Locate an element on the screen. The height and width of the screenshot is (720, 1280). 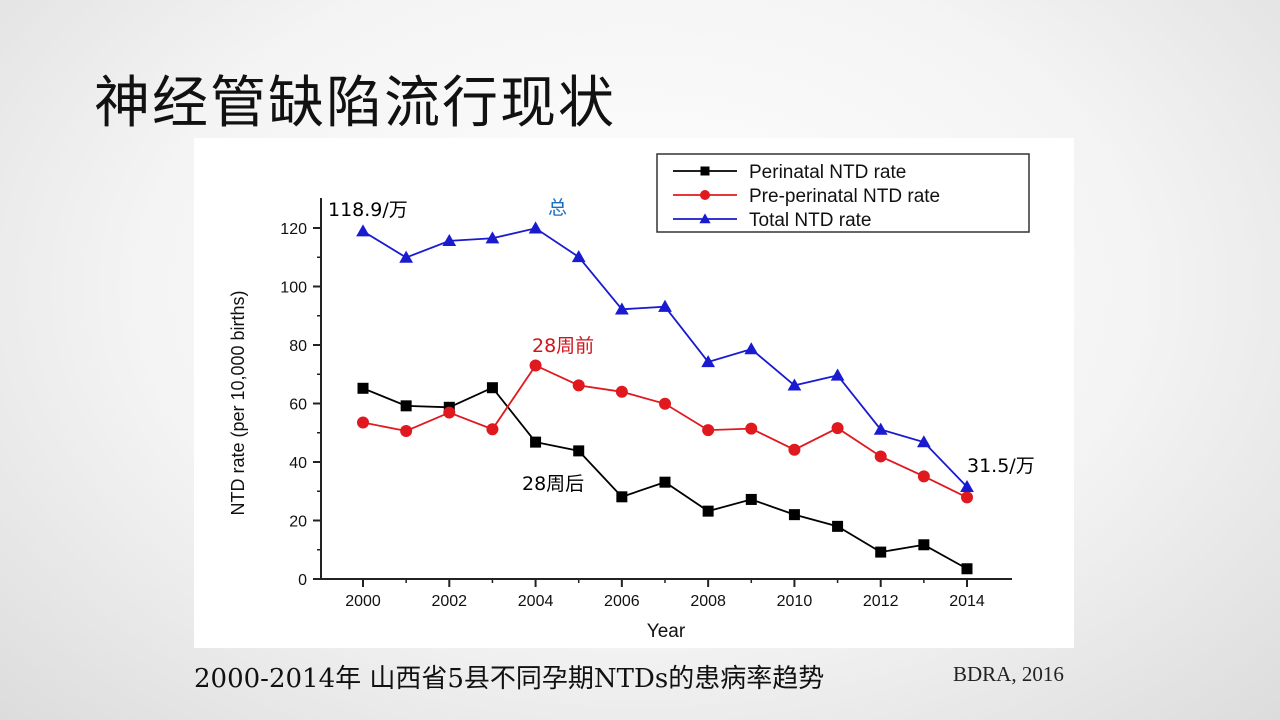
x-tick-label: 2012 is located at coordinates (881, 601).